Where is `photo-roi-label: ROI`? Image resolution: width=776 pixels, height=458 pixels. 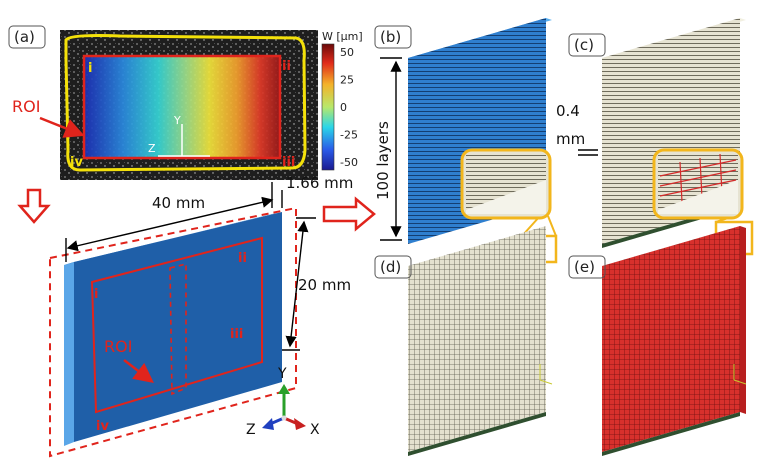 photo-roi-label: ROI is located at coordinates (26, 106).